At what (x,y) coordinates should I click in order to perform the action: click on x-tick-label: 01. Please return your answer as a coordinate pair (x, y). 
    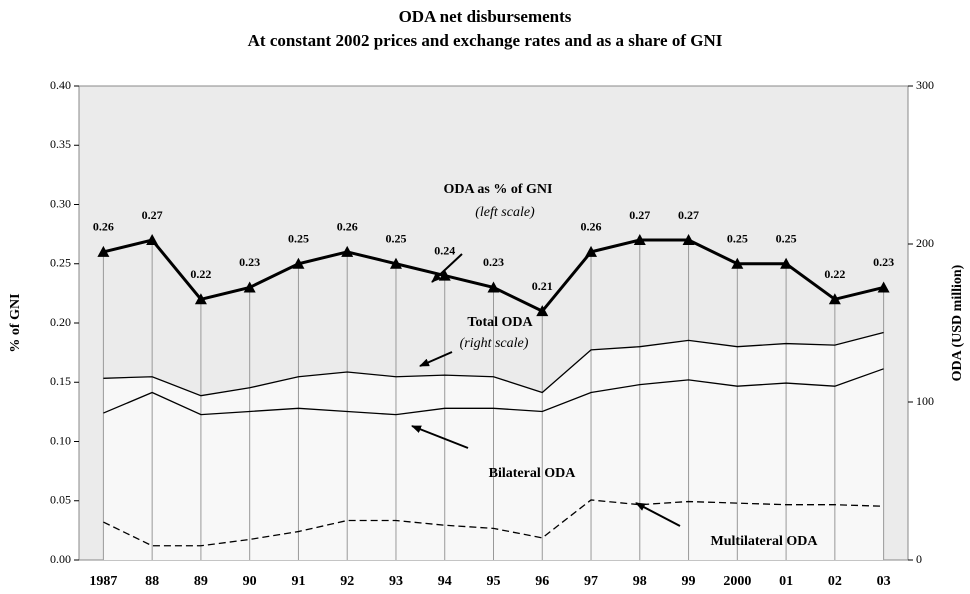
    Looking at the image, I should click on (786, 581).